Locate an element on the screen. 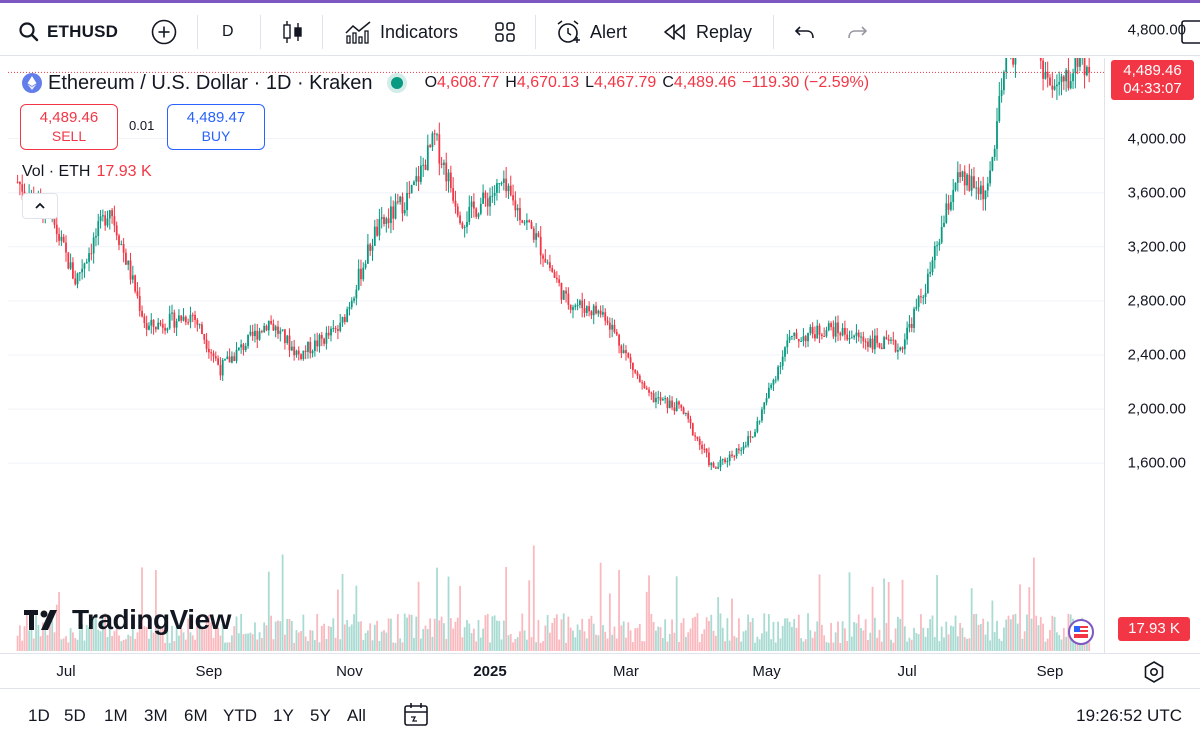  buy-label: BUY is located at coordinates (216, 136).